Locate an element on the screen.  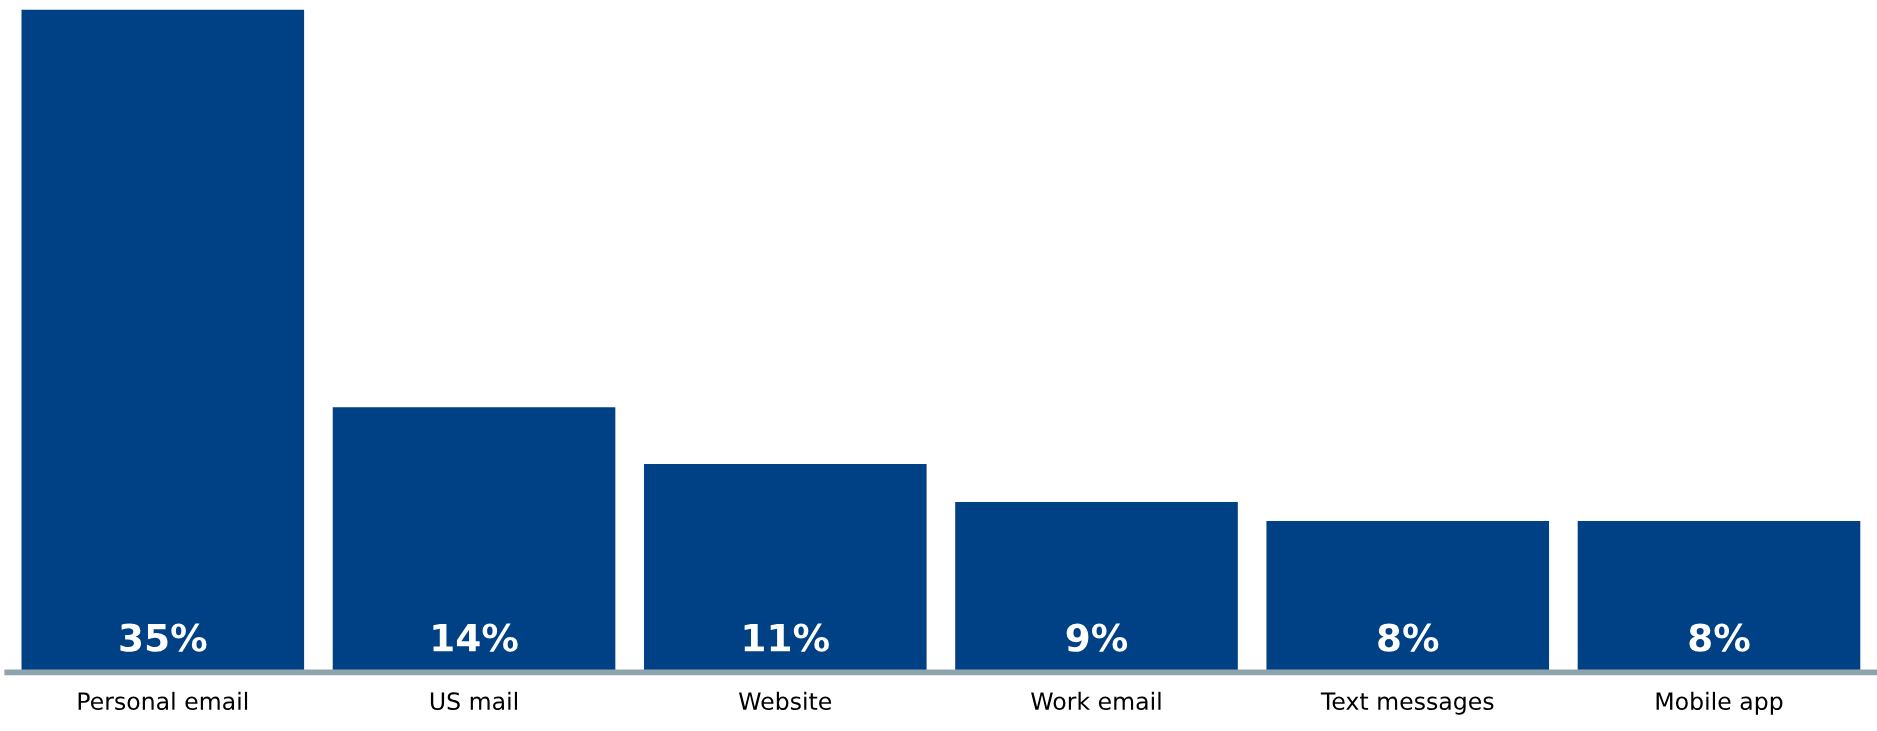
x-tick-label: Website is located at coordinates (785, 701).